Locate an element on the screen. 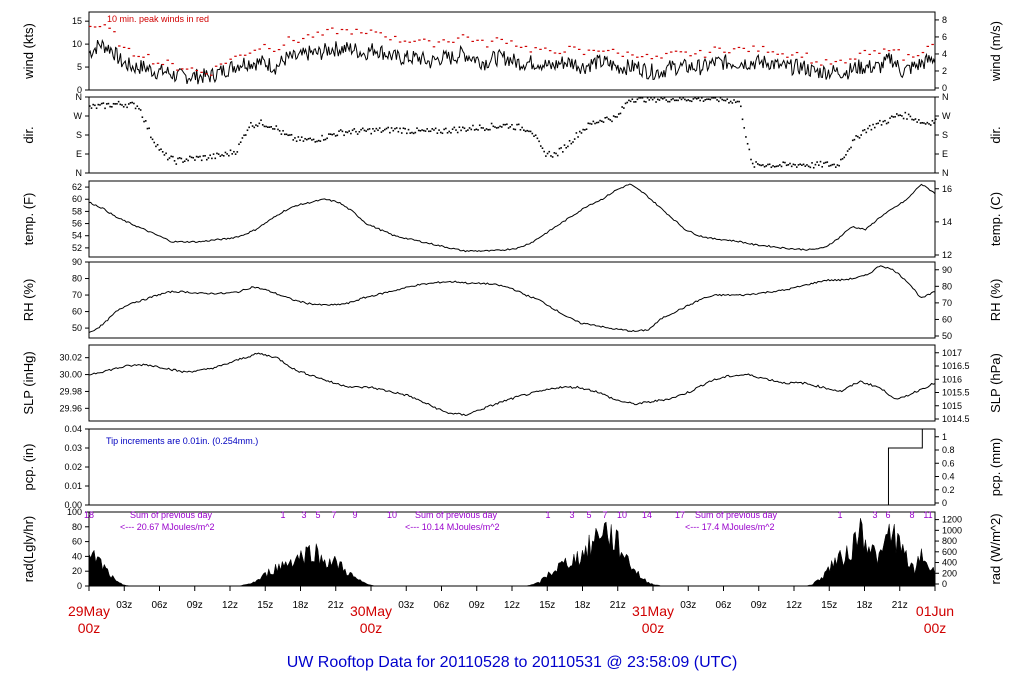 The image size is (1024, 700). rad-ytick-label: 20 is located at coordinates (77, 571).